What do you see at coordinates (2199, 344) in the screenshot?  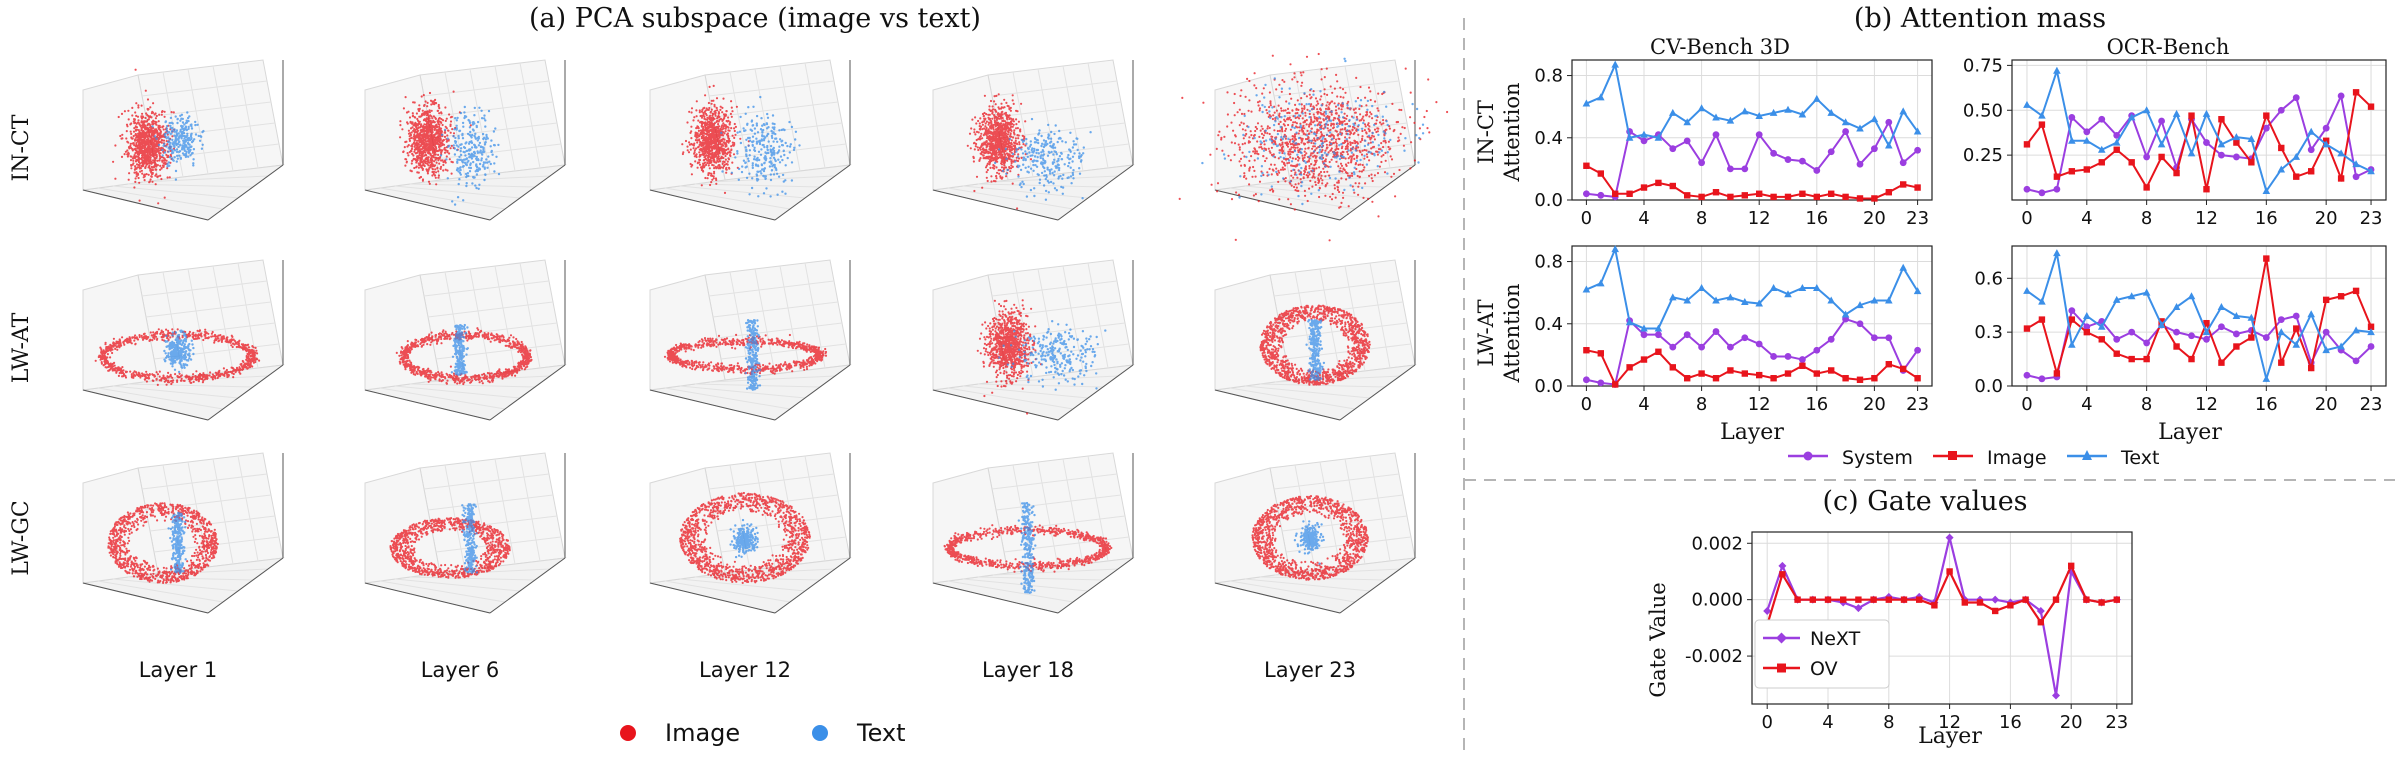 I see `series-line-system` at bounding box center [2199, 344].